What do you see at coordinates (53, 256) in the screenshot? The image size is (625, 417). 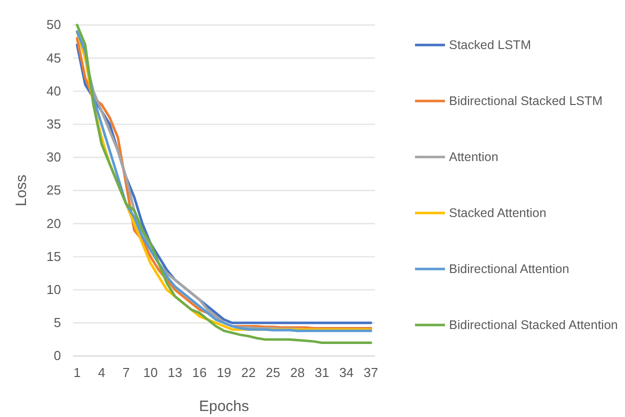 I see `y-tick-label: 15` at bounding box center [53, 256].